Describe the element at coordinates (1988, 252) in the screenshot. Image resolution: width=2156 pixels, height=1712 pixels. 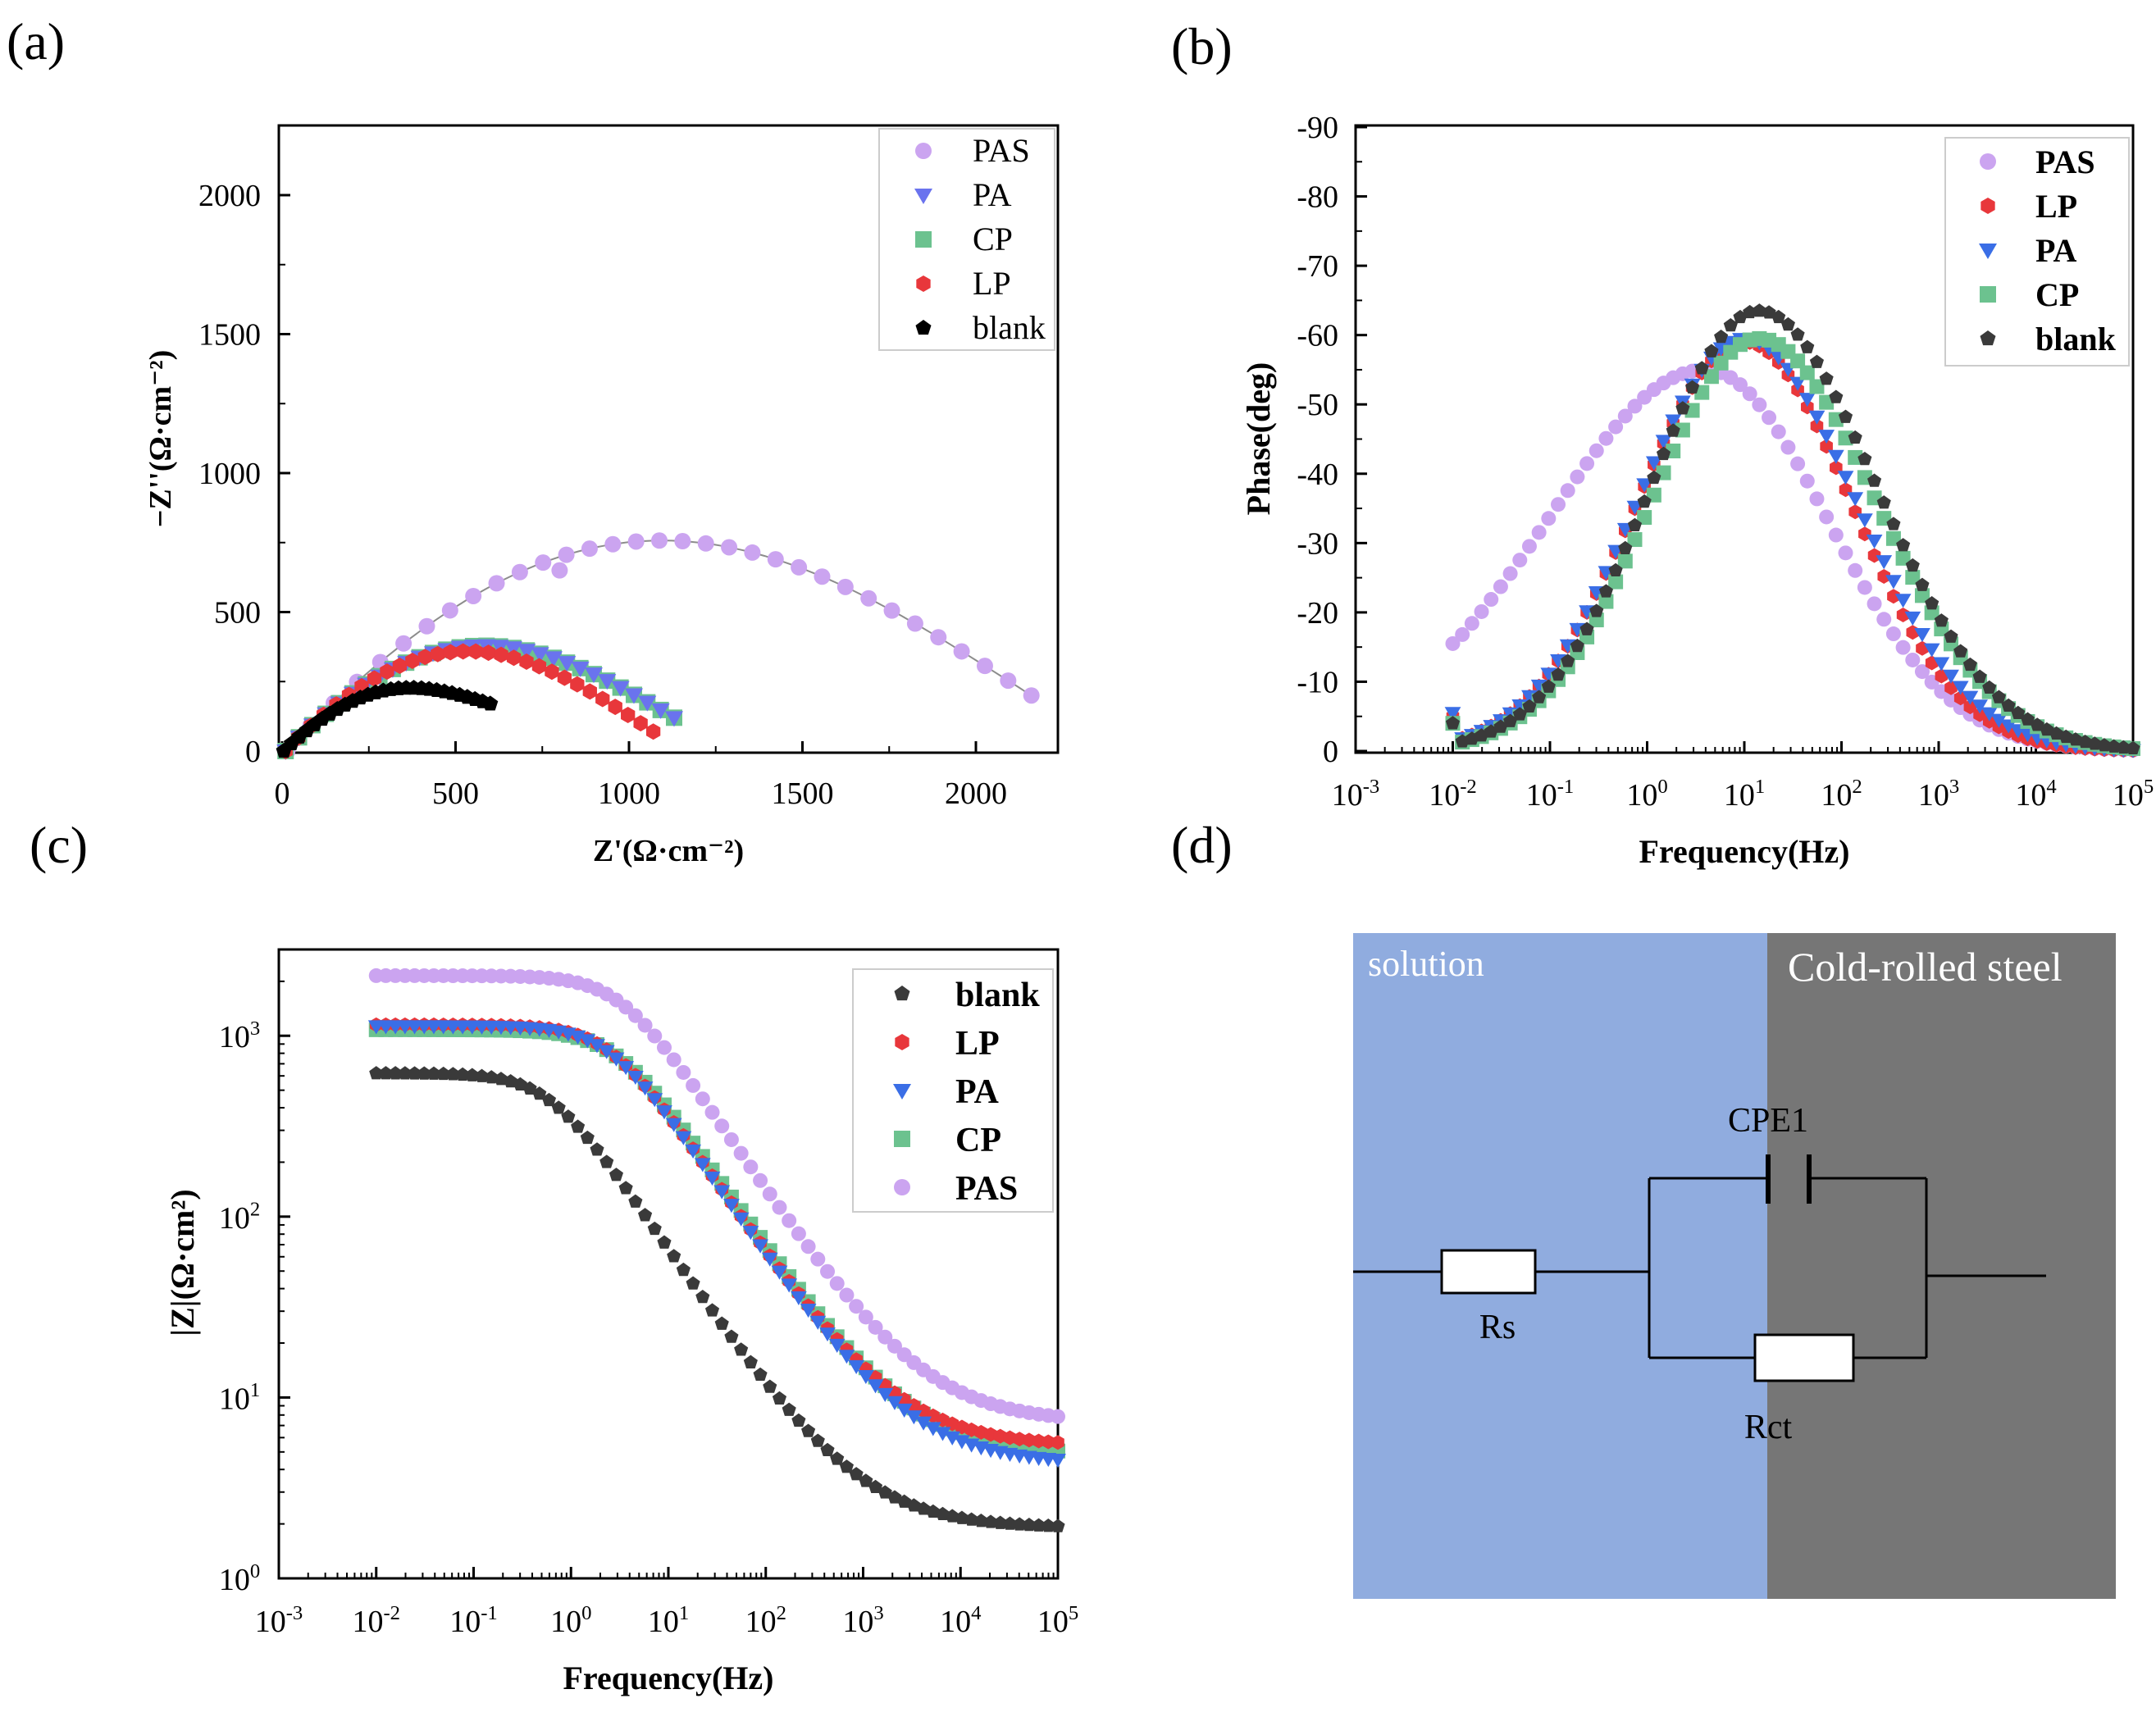
I see `chart-b-legend-marker-PA` at that location.